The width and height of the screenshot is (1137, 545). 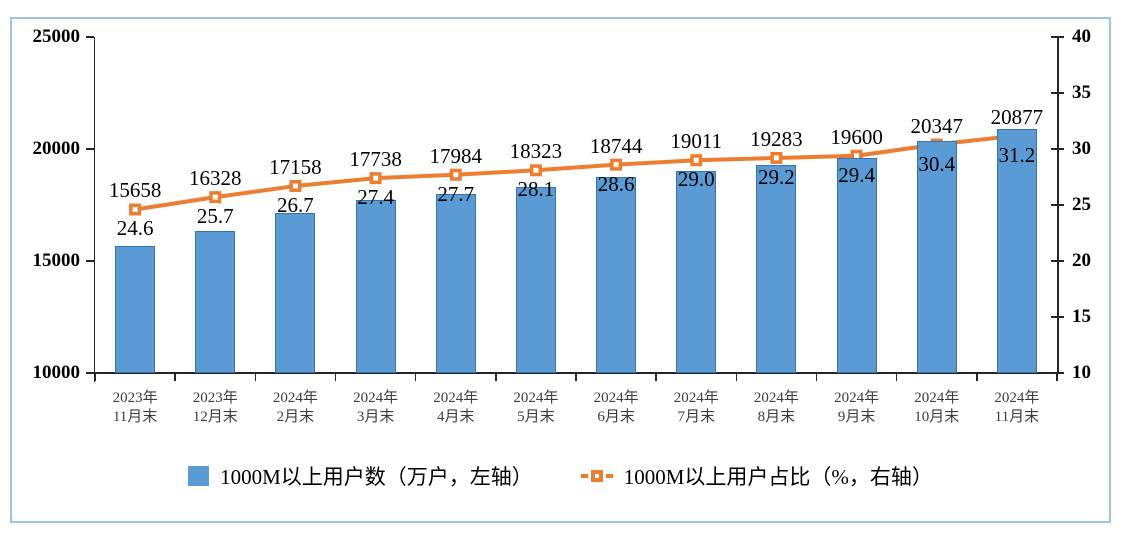 I want to click on left-axis-tick-label: 20000, so click(x=56, y=148).